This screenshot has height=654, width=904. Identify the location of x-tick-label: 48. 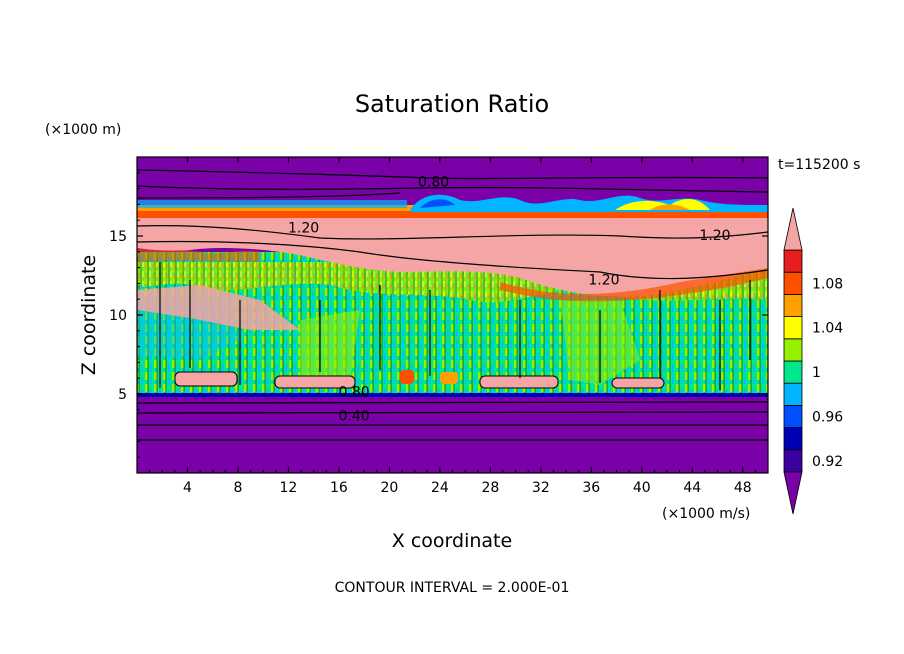
(743, 488).